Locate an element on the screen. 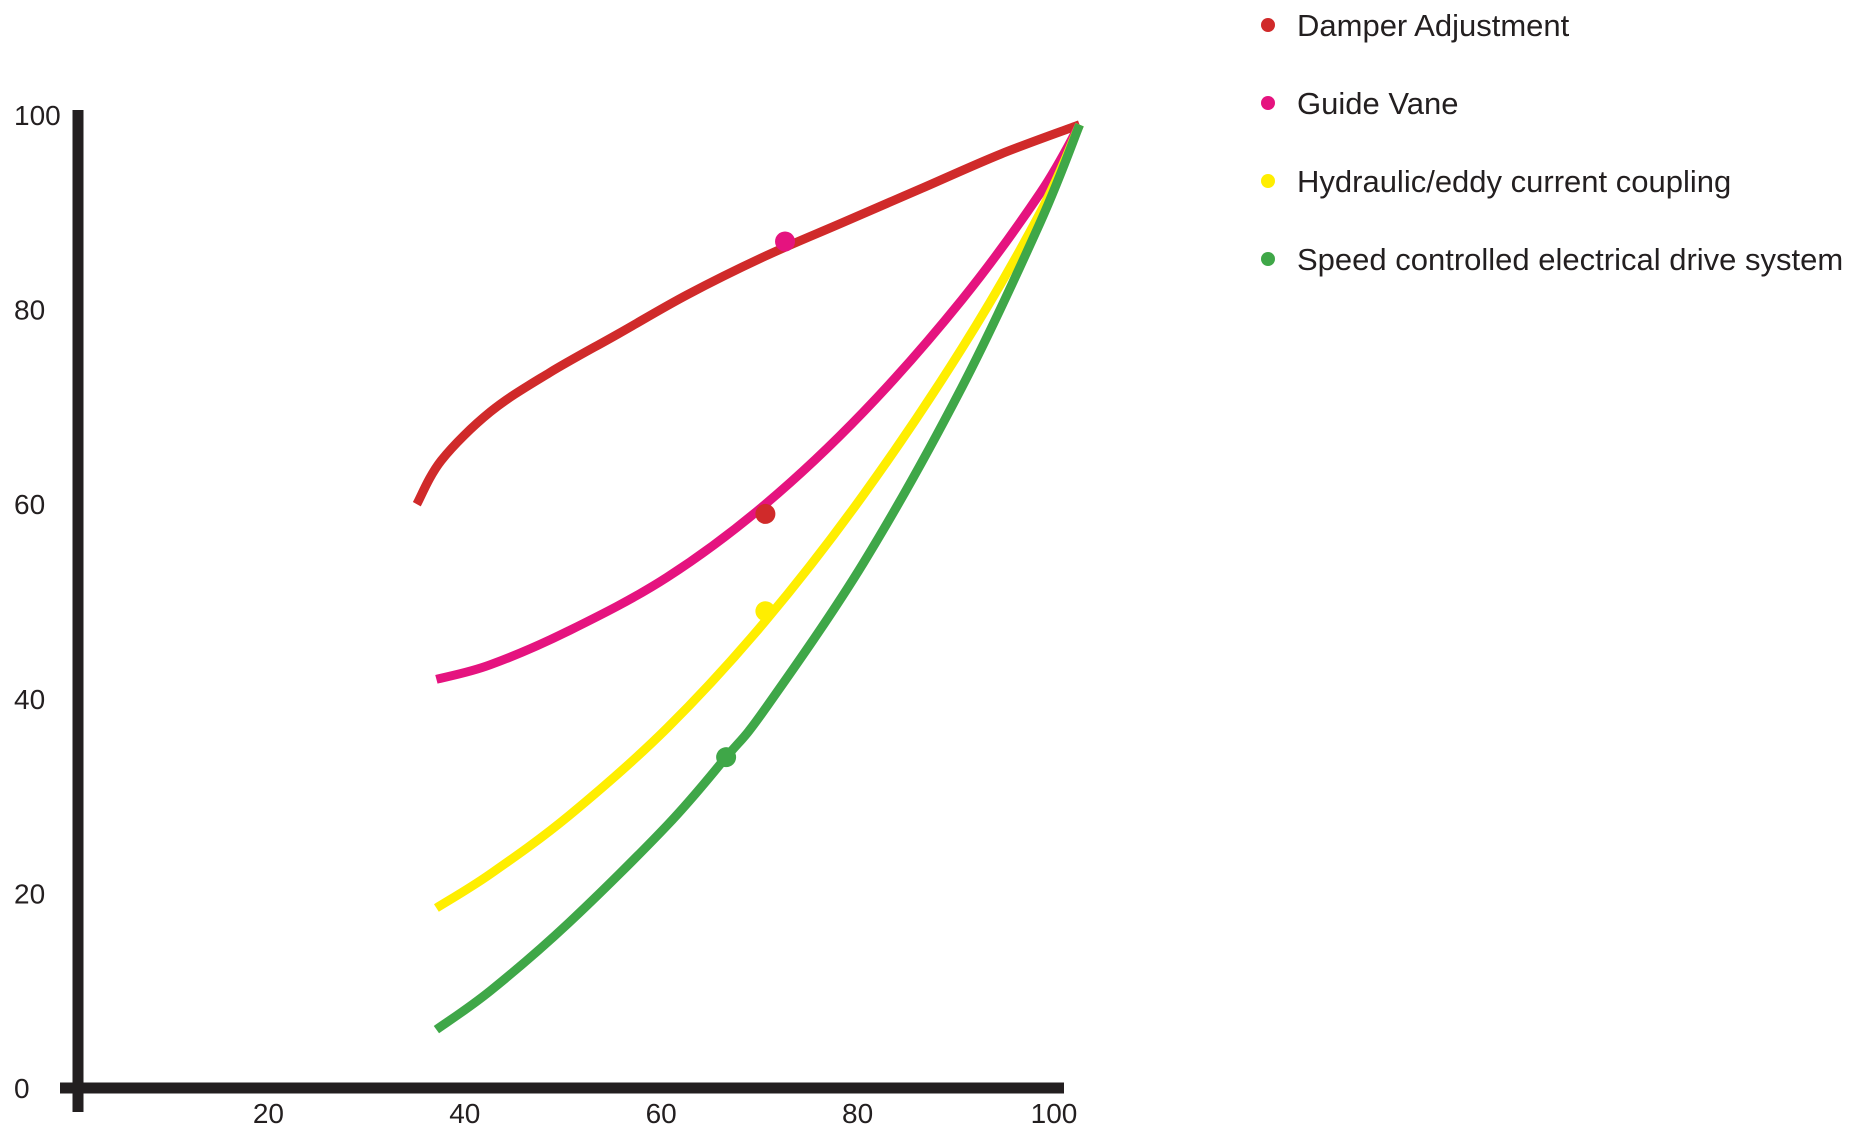  legend-label: Guide Vane is located at coordinates (1377, 103).